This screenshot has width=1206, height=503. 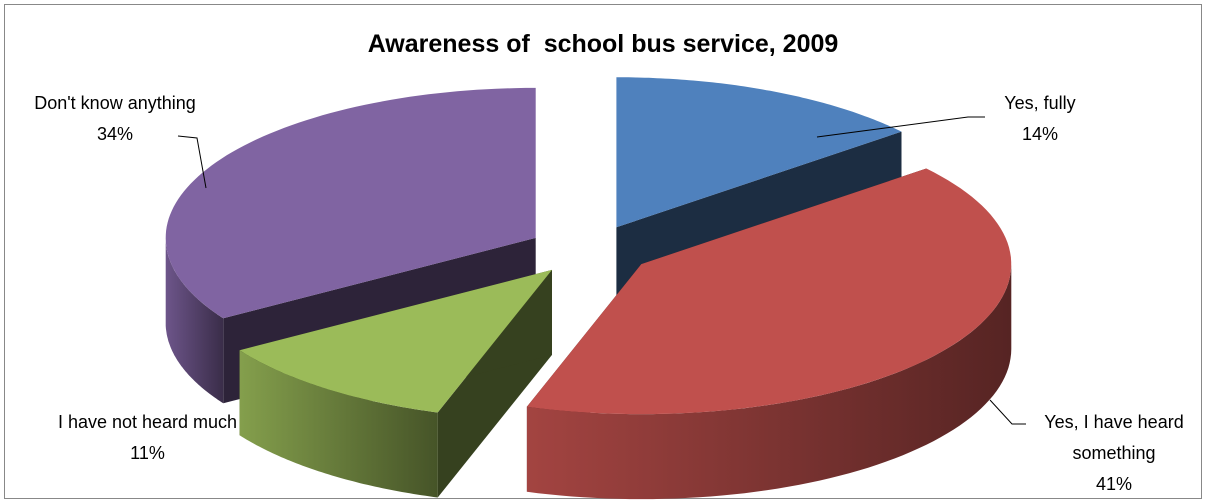 I want to click on chart-title: Awareness of school bus service, 2009, so click(x=603, y=44).